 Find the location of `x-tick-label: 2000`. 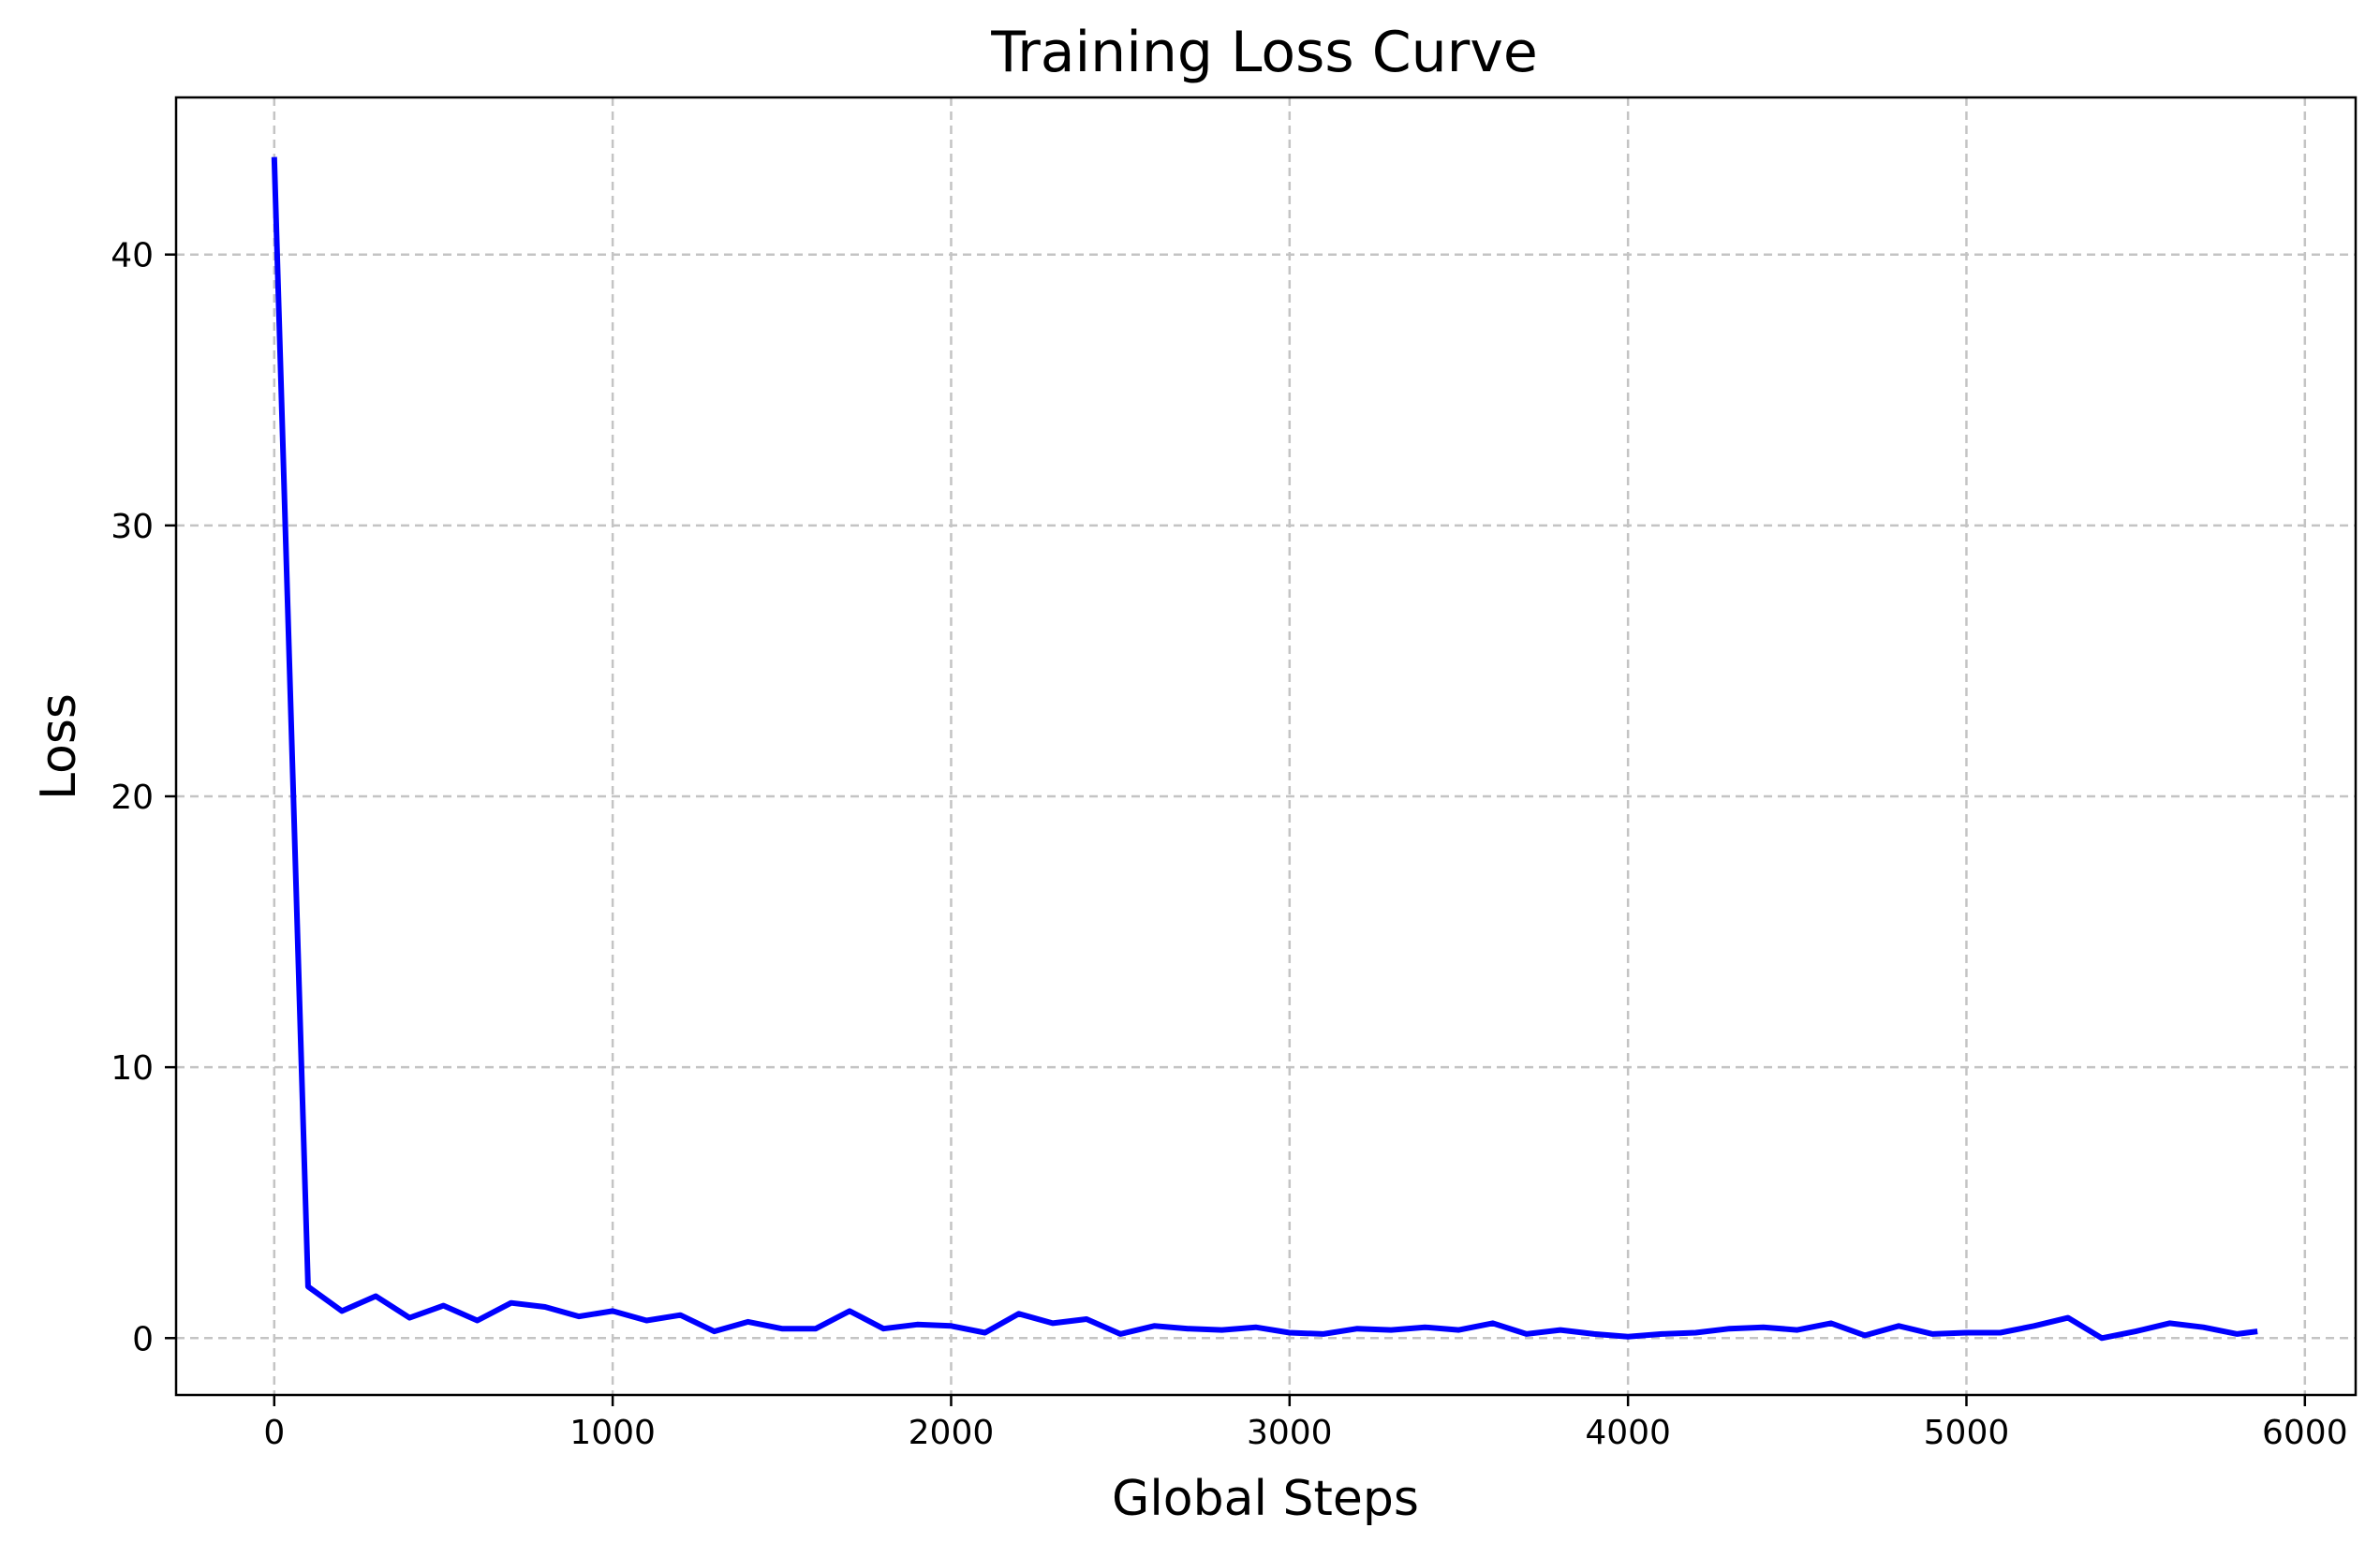

x-tick-label: 2000 is located at coordinates (952, 1433).